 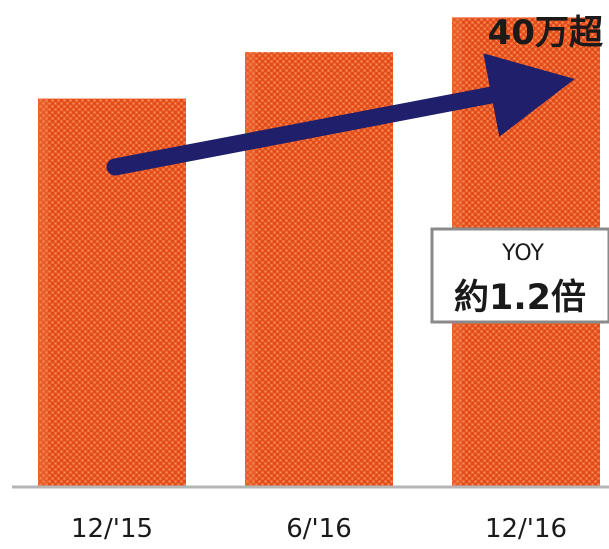 I want to click on yoy-callout-title: YOY, so click(x=522, y=253).